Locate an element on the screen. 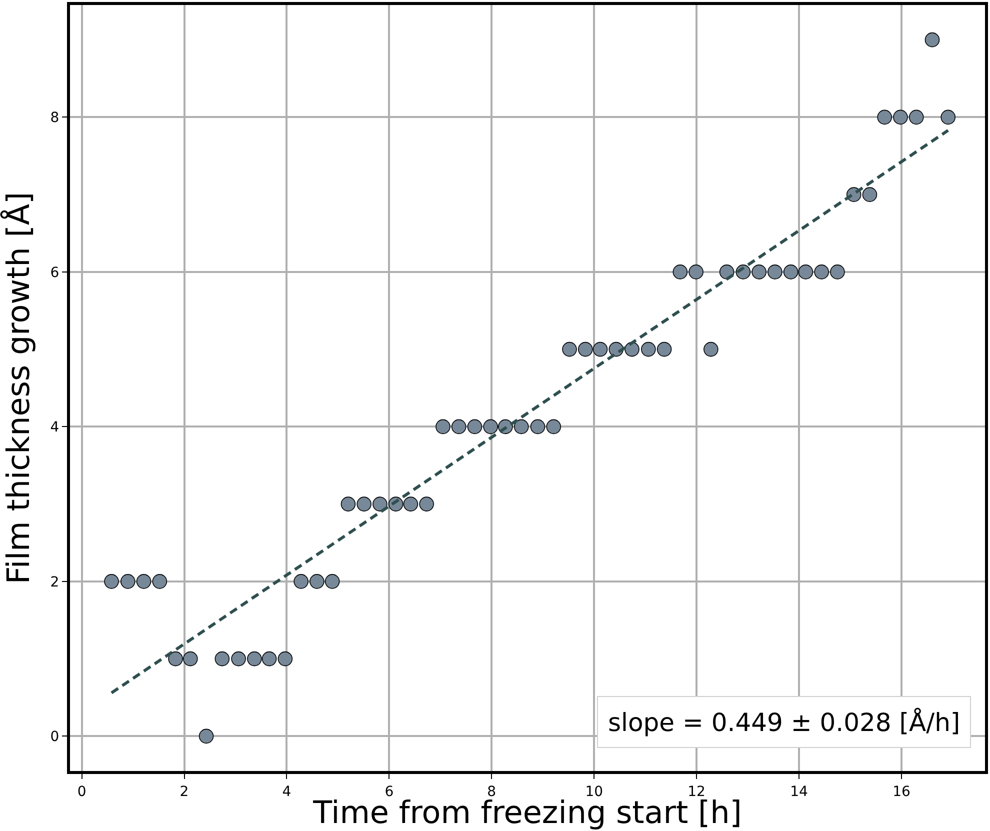  x-tick-label: 16 is located at coordinates (901, 792).